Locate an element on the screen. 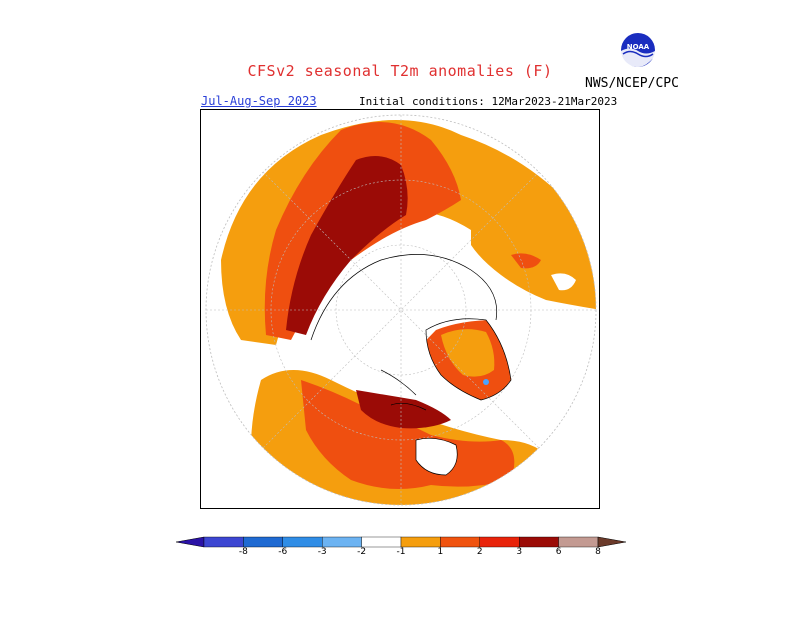 The image size is (800, 618). colorbar-tick-label: 1 is located at coordinates (440, 552).